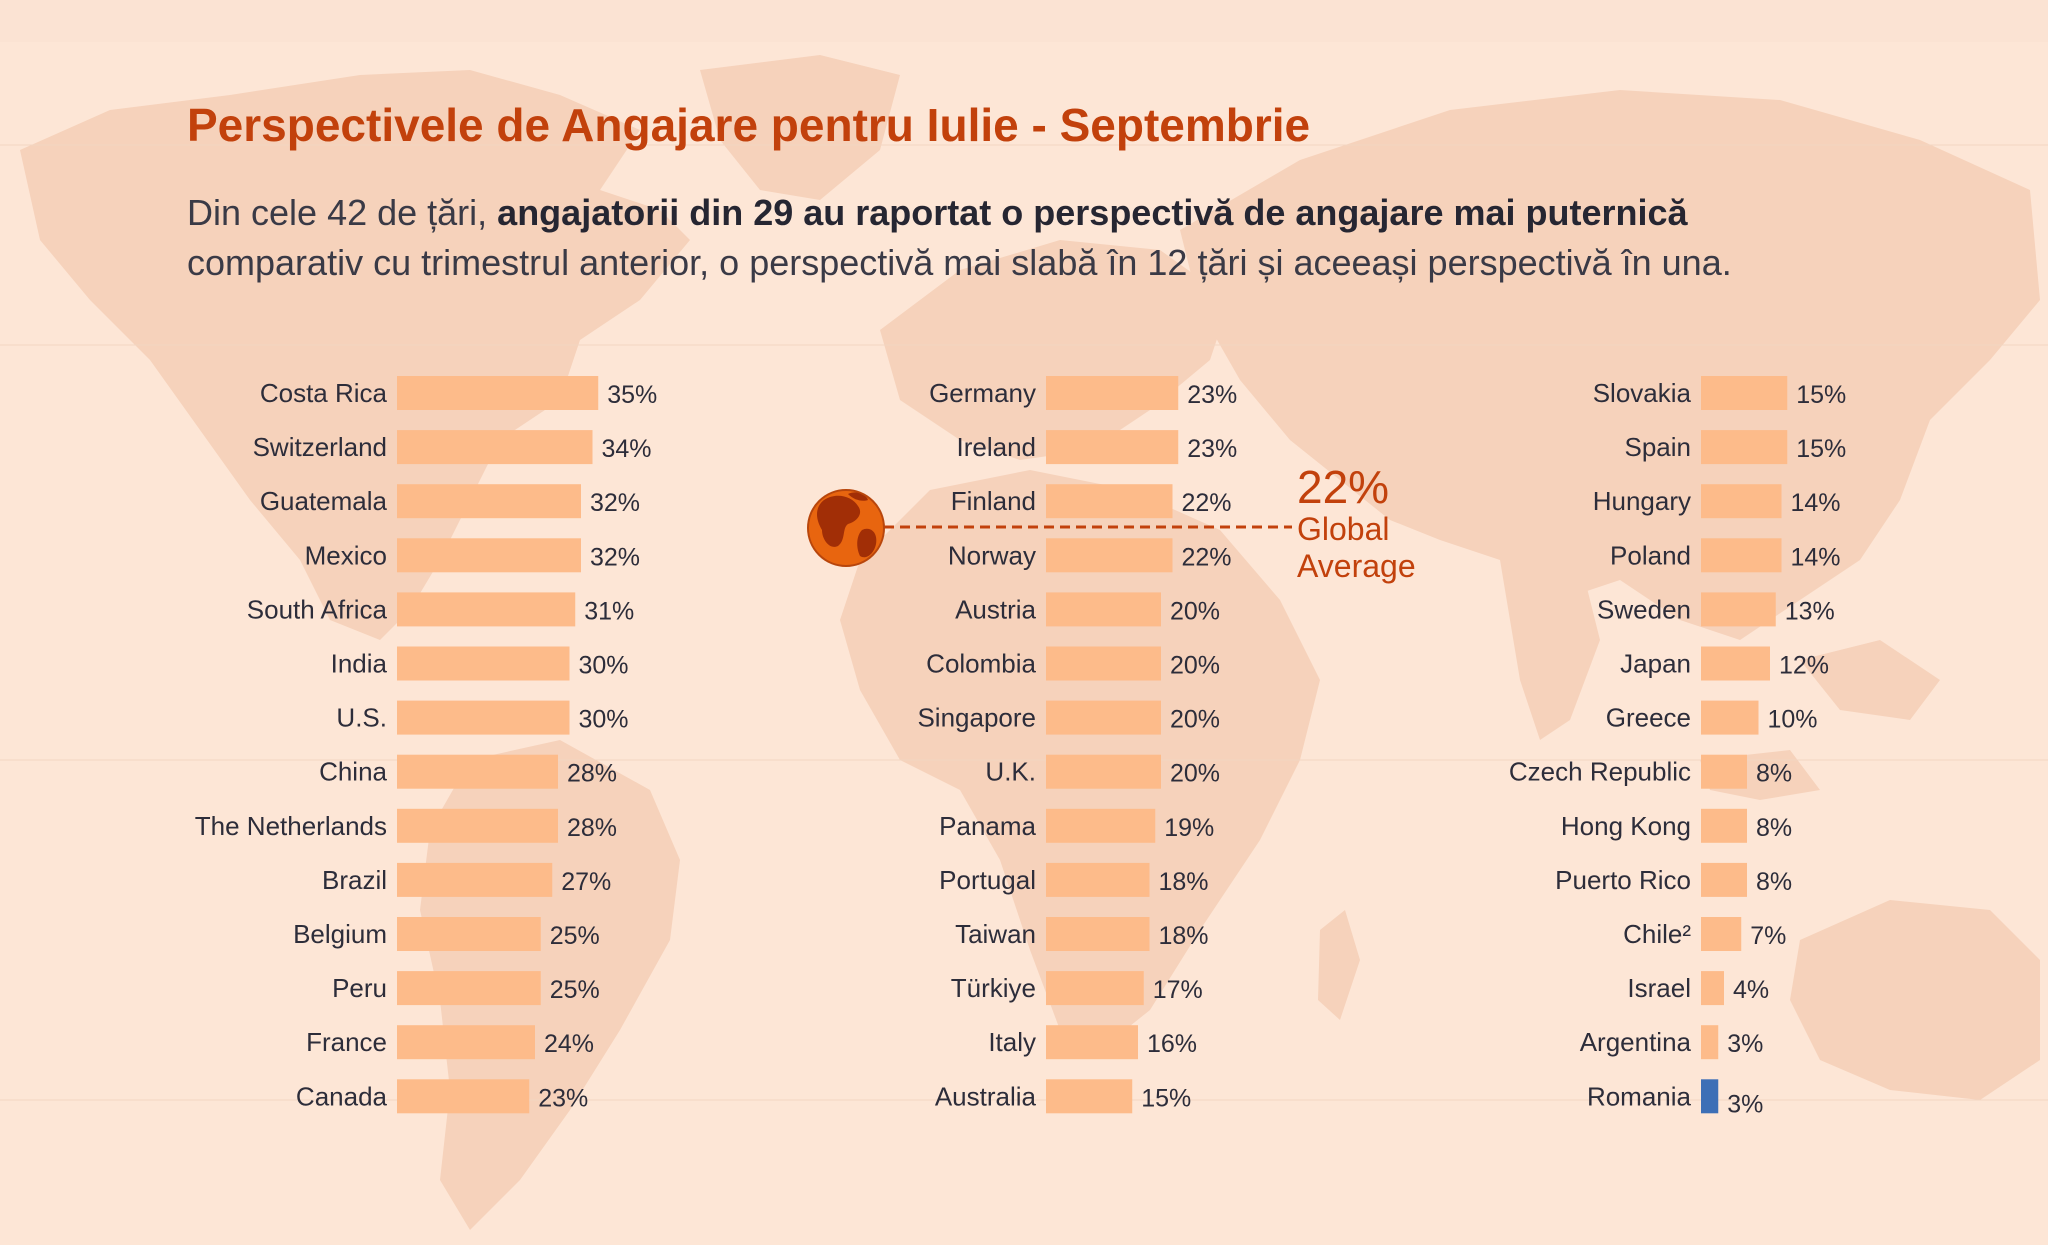  I want to click on country-label: China, so click(353, 772).